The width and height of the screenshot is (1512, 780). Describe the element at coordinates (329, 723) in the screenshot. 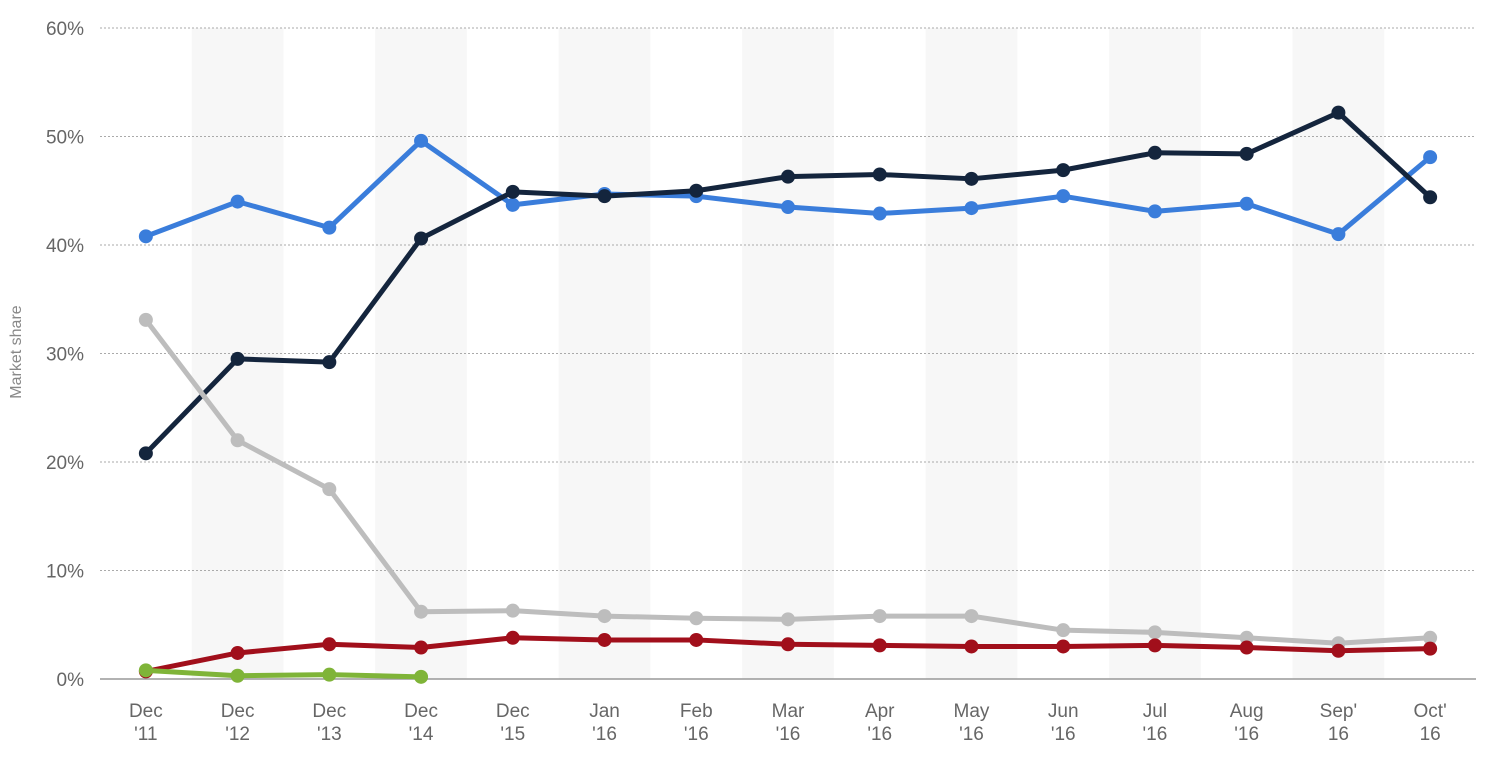

I see `x-tick-label: Dec '13` at that location.